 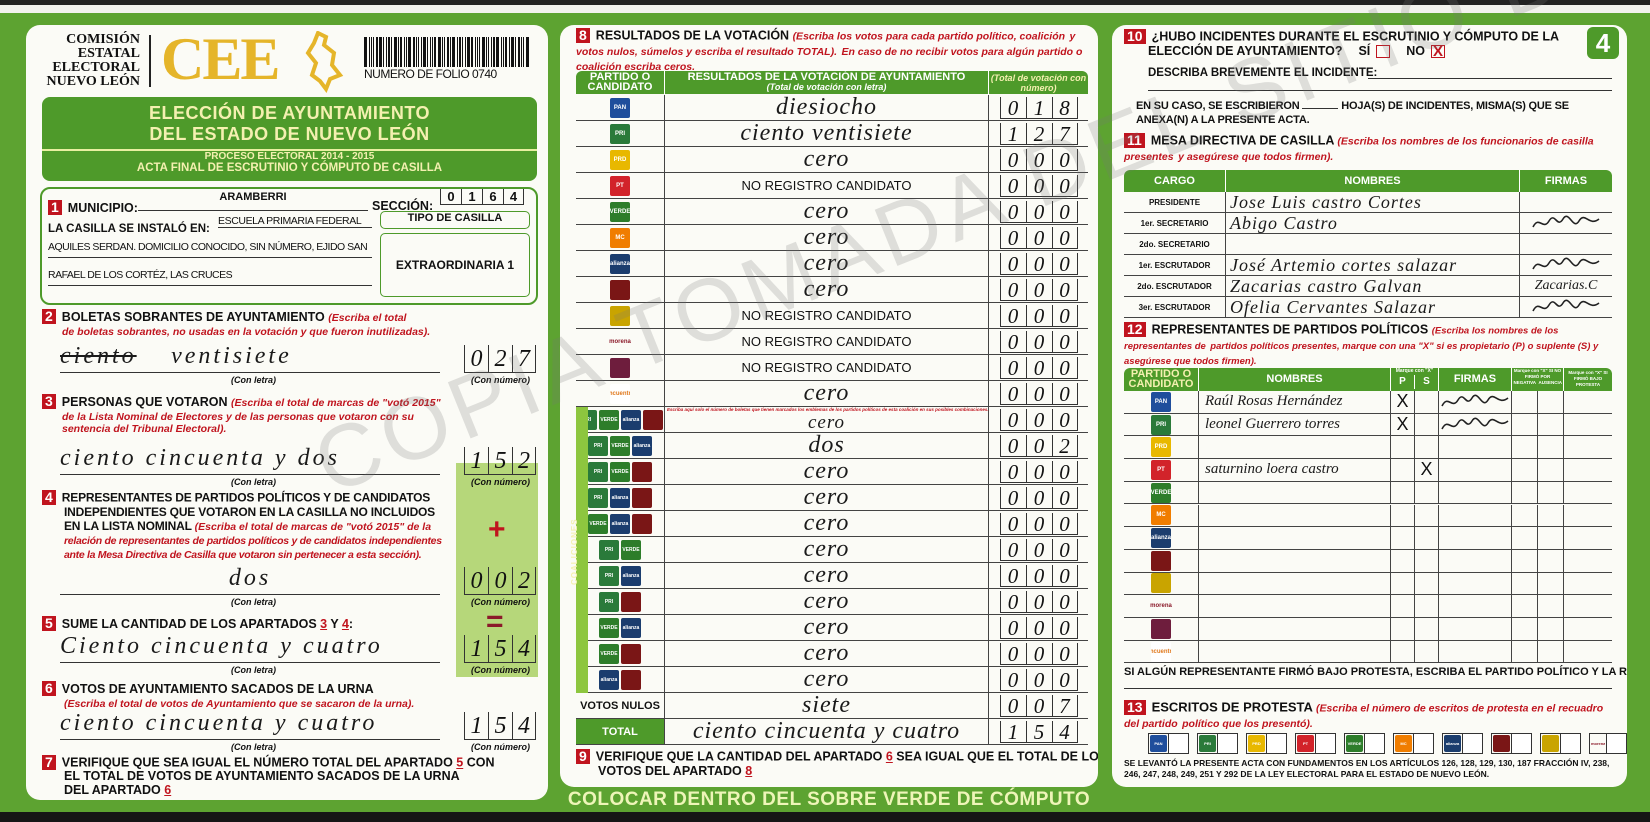 I want to click on si-checkbox, so click(x=1383, y=51).